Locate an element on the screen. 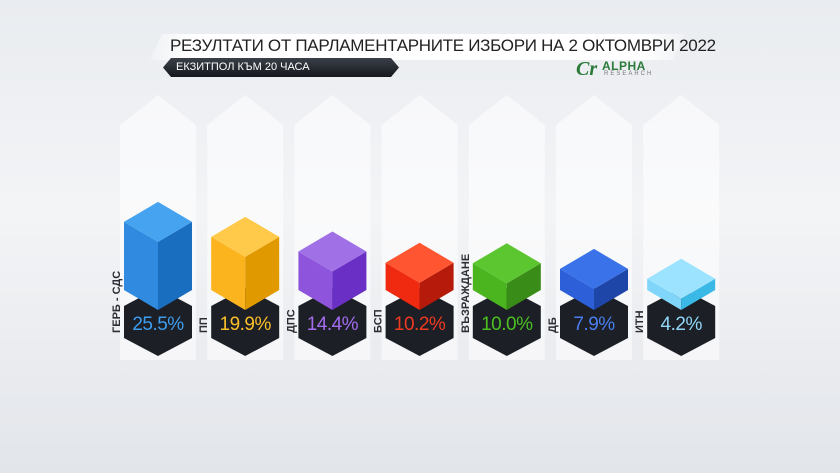  title-bar is located at coordinates (417, 47).